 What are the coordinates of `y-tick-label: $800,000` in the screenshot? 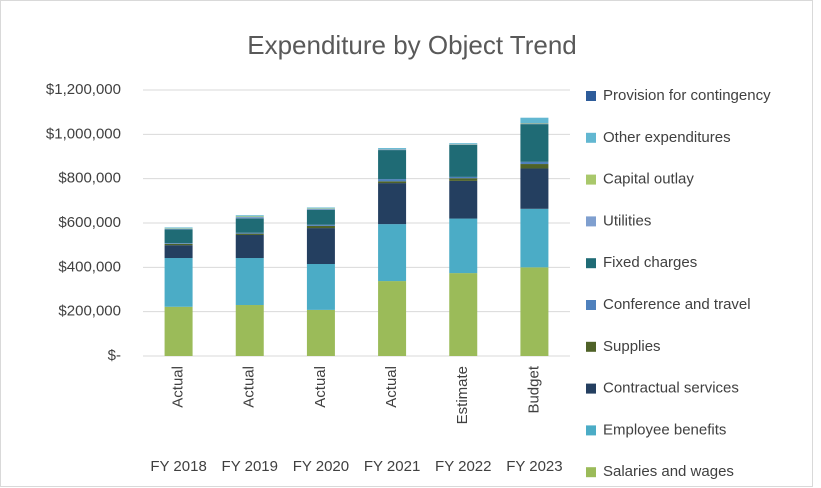 It's located at (89, 178).